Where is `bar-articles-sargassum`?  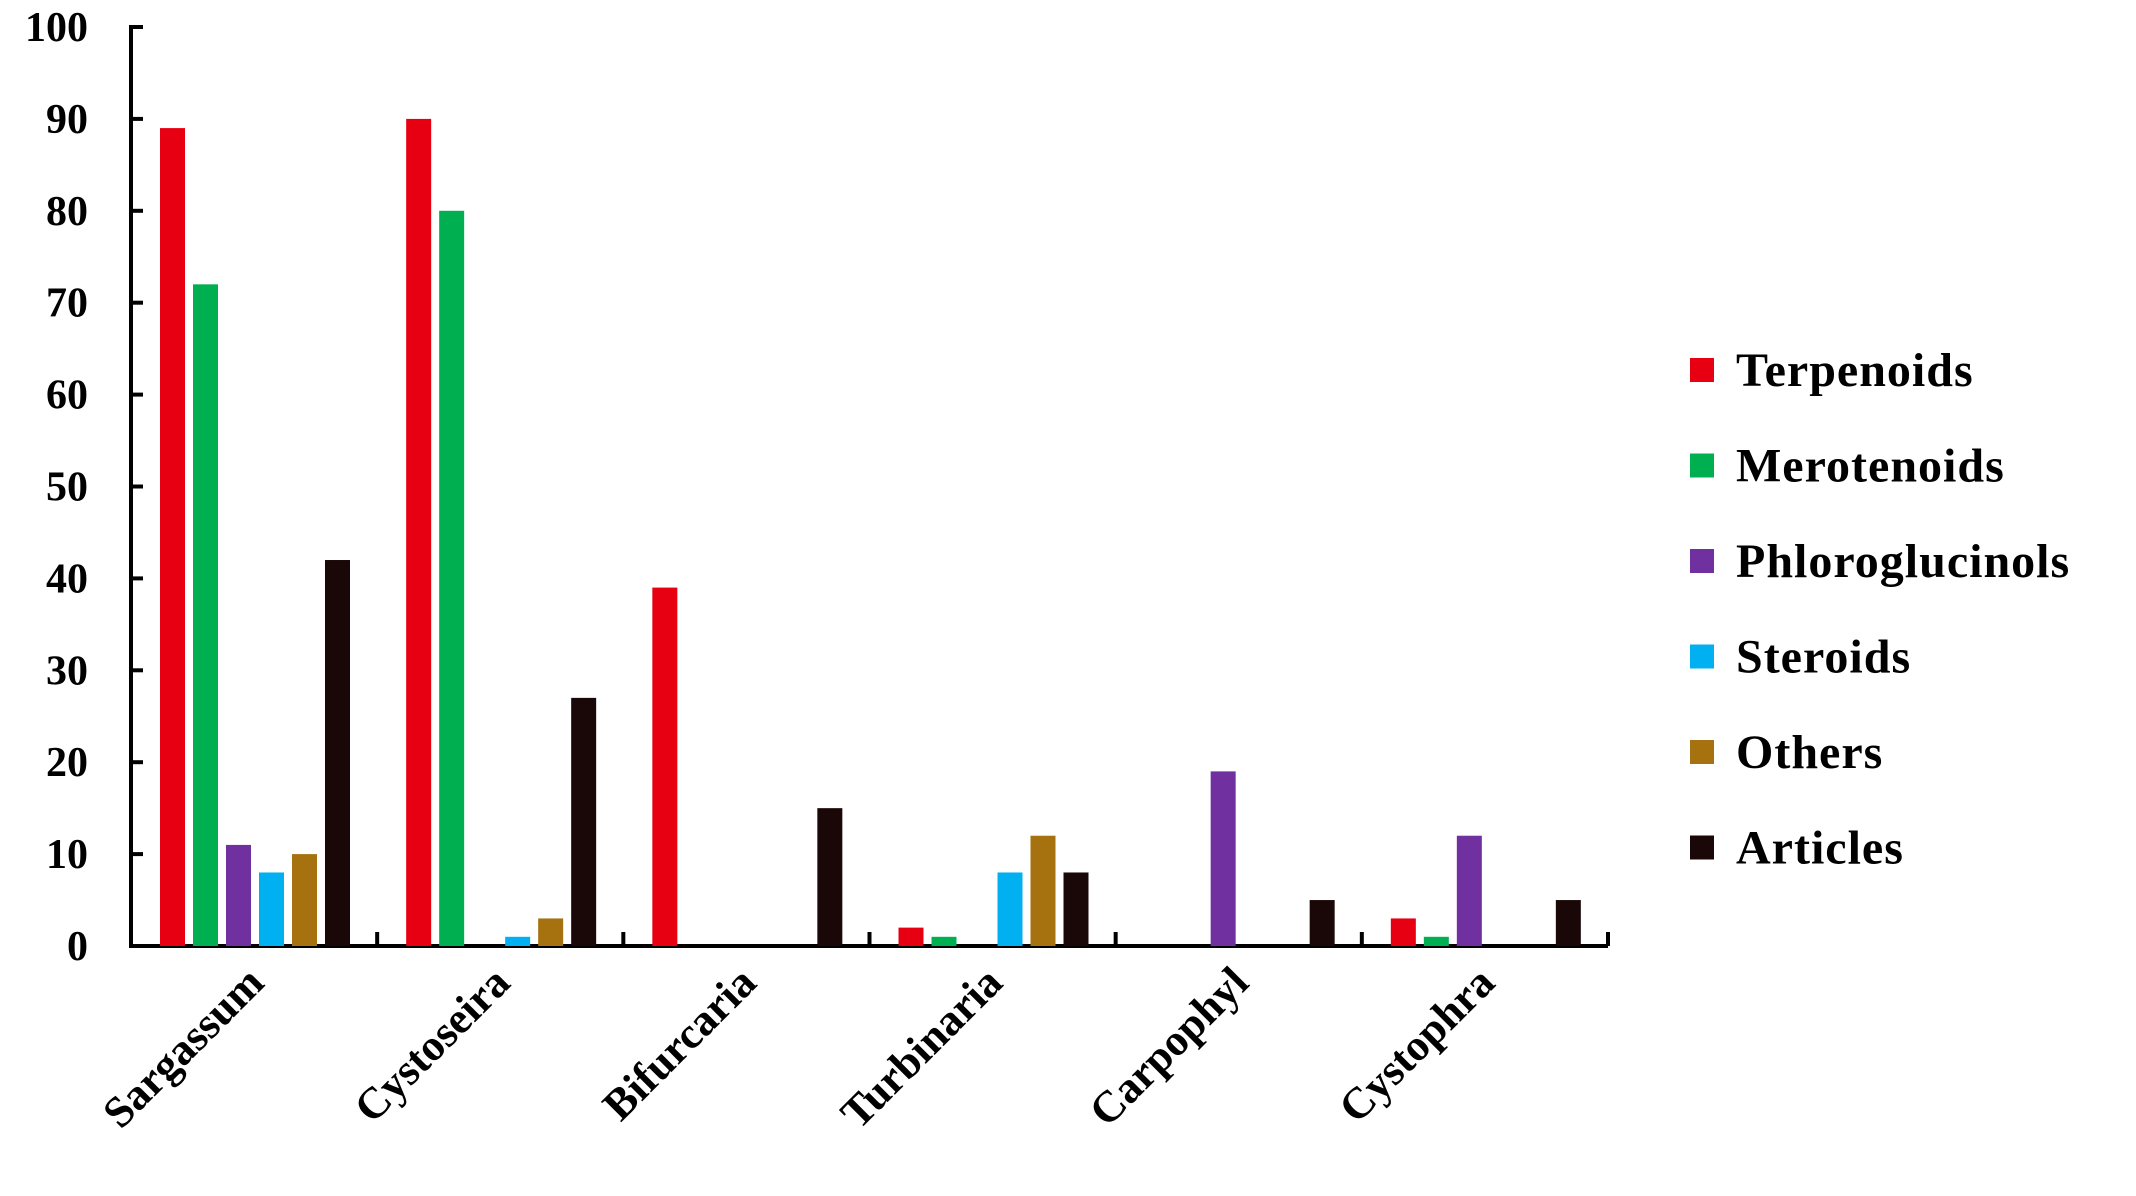 bar-articles-sargassum is located at coordinates (337, 753).